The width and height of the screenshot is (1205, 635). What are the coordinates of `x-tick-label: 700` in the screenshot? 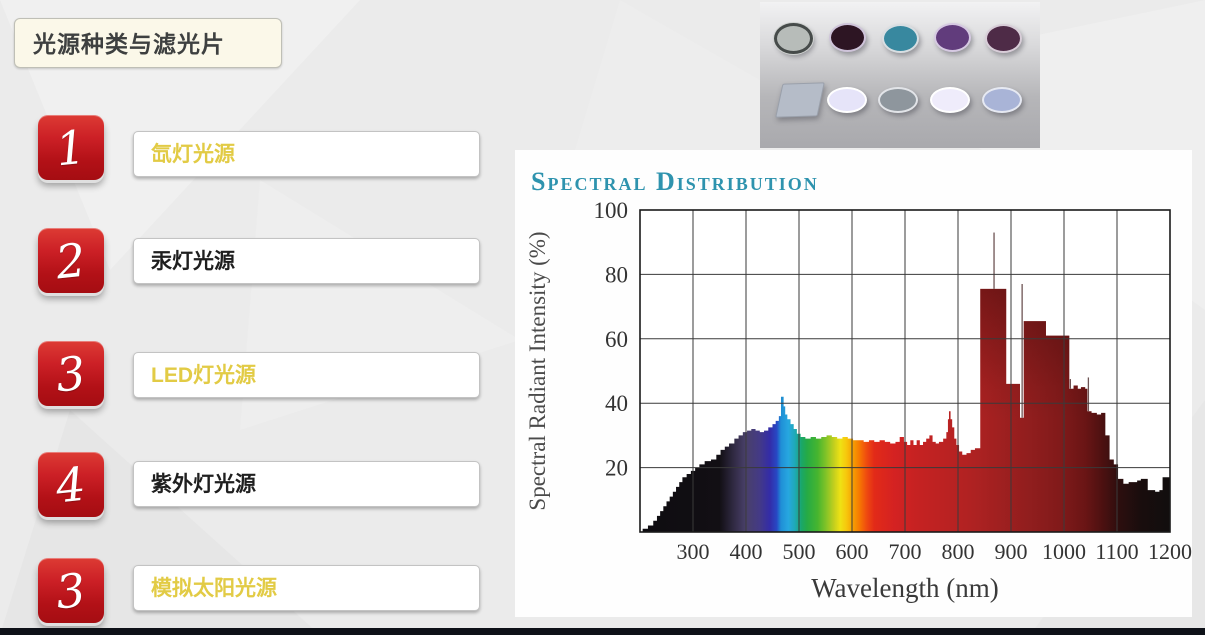 It's located at (905, 551).